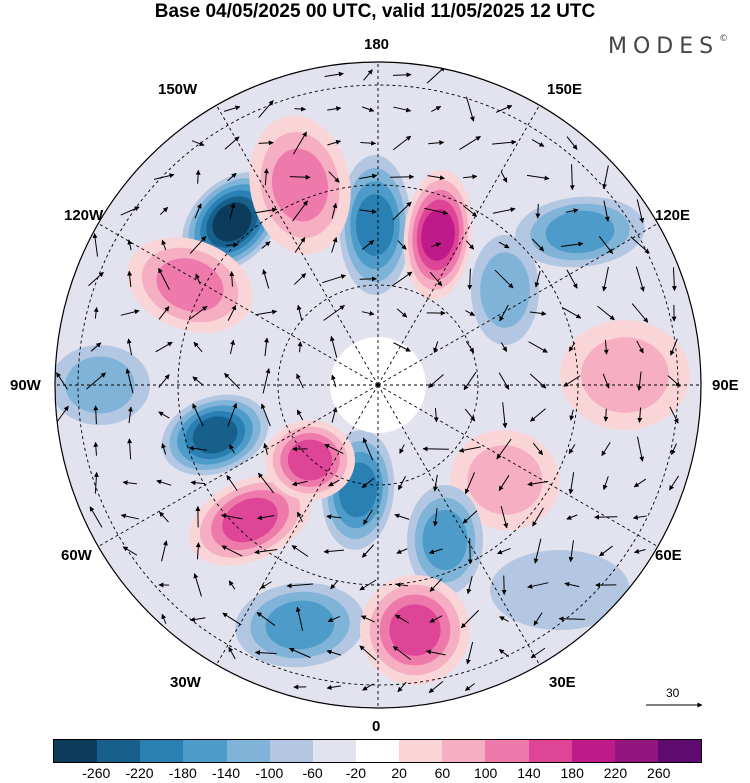  What do you see at coordinates (673, 693) in the screenshot?
I see `vector-scale-label: 30` at bounding box center [673, 693].